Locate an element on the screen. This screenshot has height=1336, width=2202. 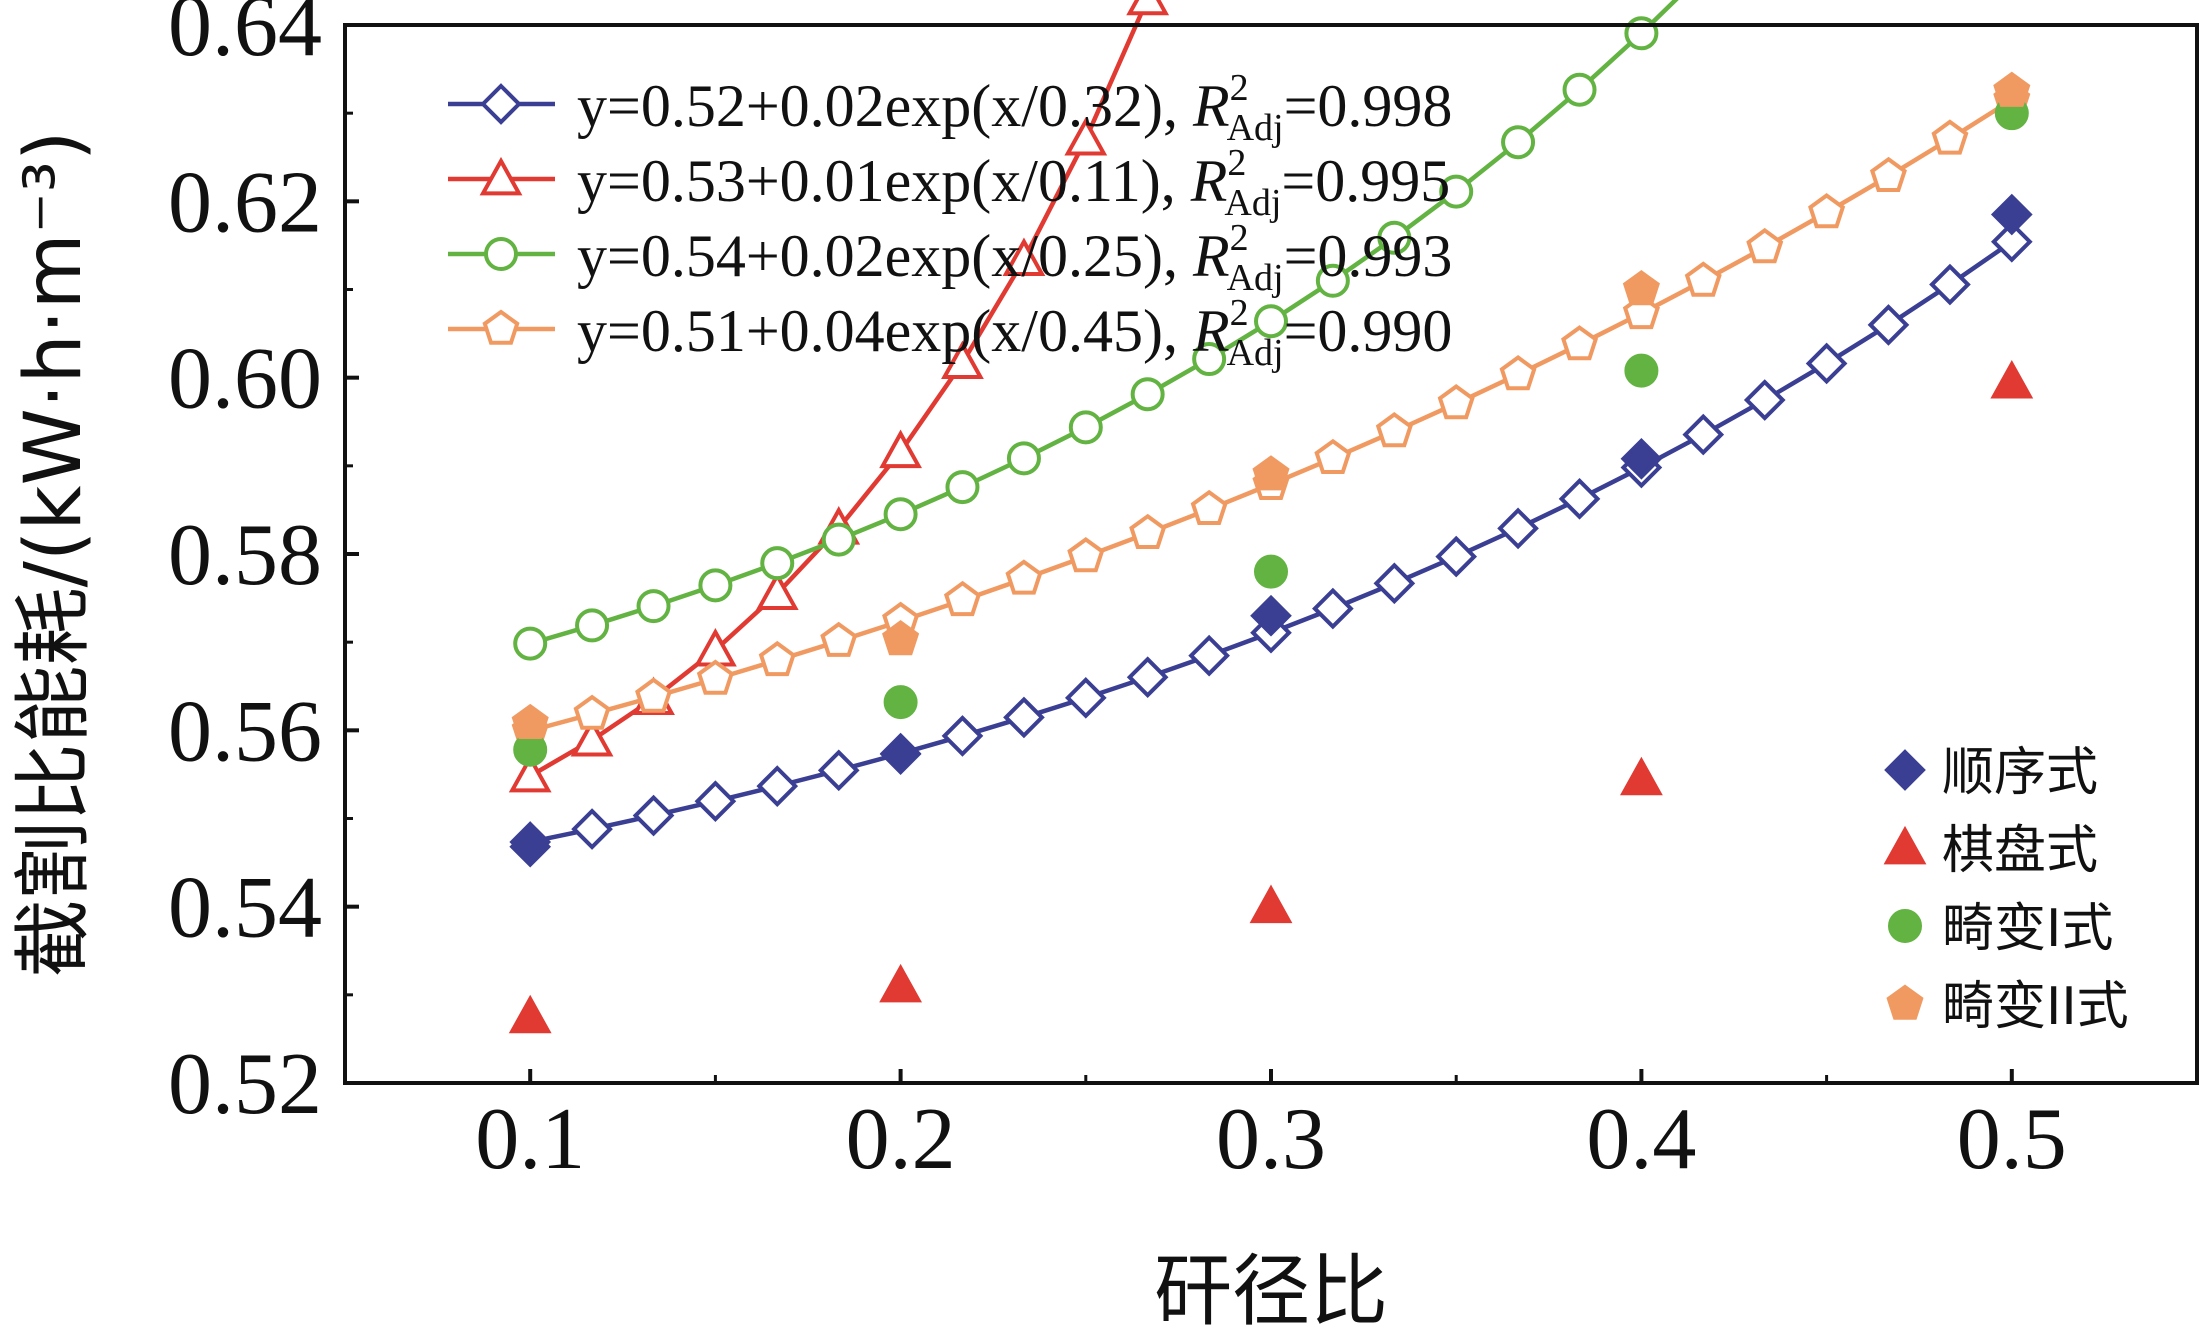
series-legend-entry: 顺序式 is located at coordinates (1991, 773).